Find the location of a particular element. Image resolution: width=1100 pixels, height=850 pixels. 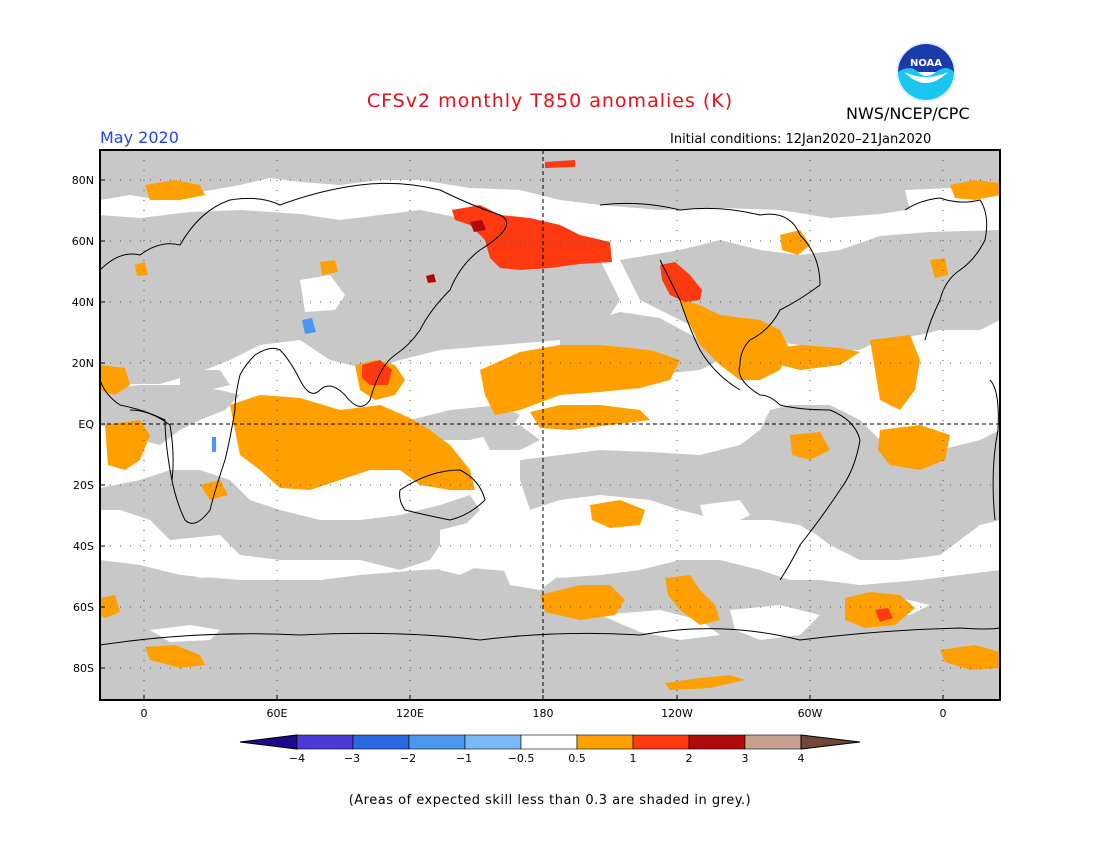

colorbar-label-neg3: −3 is located at coordinates (352, 758).